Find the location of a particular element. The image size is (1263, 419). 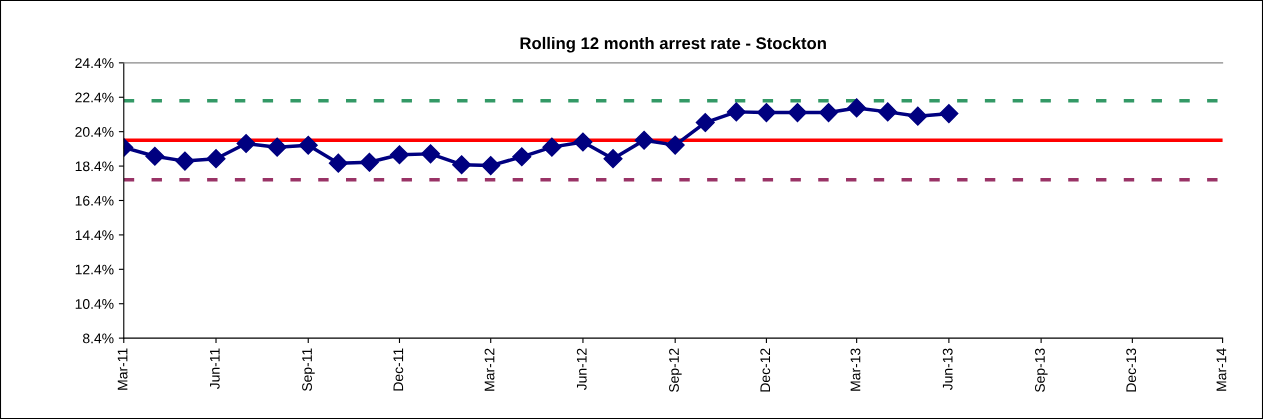

x-tick-label: Sep-13 is located at coordinates (1041, 370).